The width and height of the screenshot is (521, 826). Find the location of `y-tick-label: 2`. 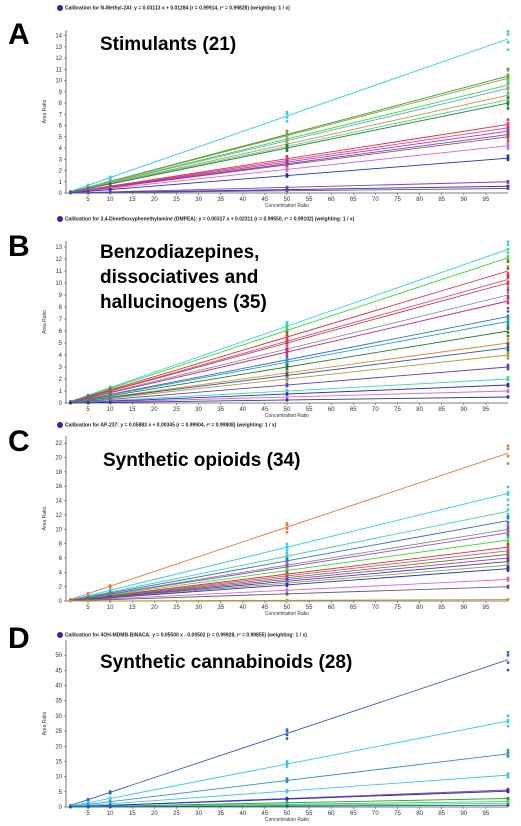

y-tick-label: 2 is located at coordinates (61, 172).